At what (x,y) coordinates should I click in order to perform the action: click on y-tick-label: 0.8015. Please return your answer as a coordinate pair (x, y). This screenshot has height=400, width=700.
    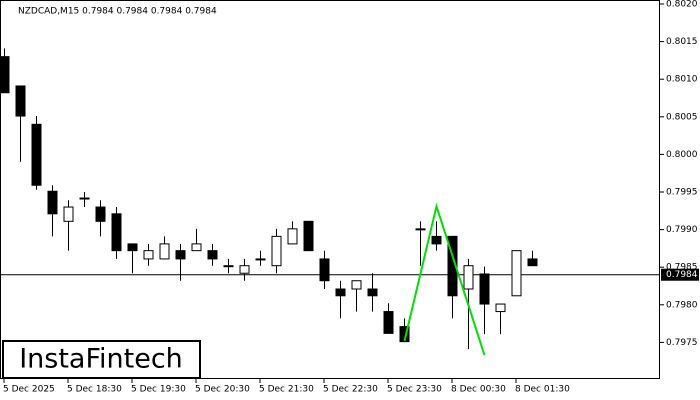
    Looking at the image, I should click on (682, 42).